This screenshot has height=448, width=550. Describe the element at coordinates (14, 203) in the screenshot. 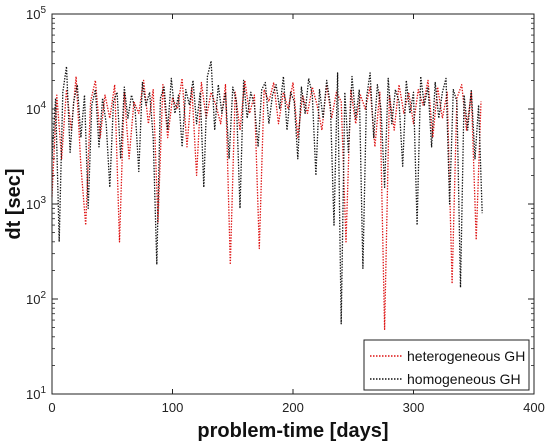

I see `y-axis-title: dt [sec]` at that location.